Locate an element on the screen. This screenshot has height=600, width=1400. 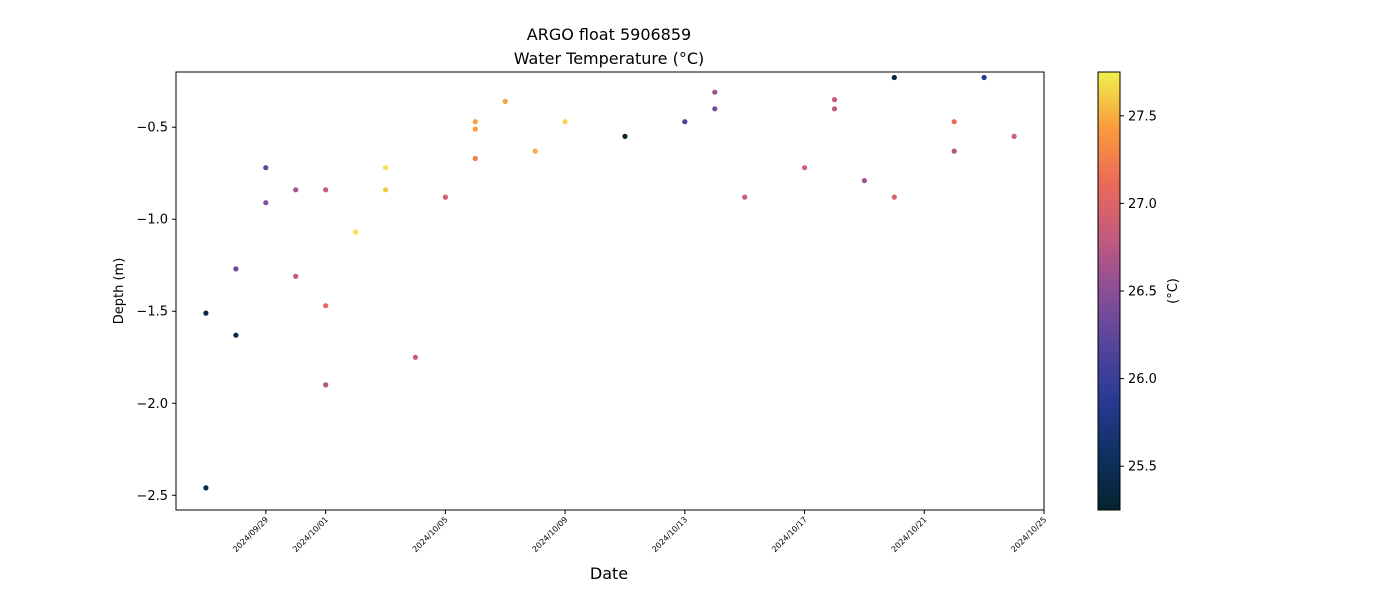
y-axis-ticks: −2.5 −2.0 −1.5 −1.0 −0.5 is located at coordinates (156, 312).